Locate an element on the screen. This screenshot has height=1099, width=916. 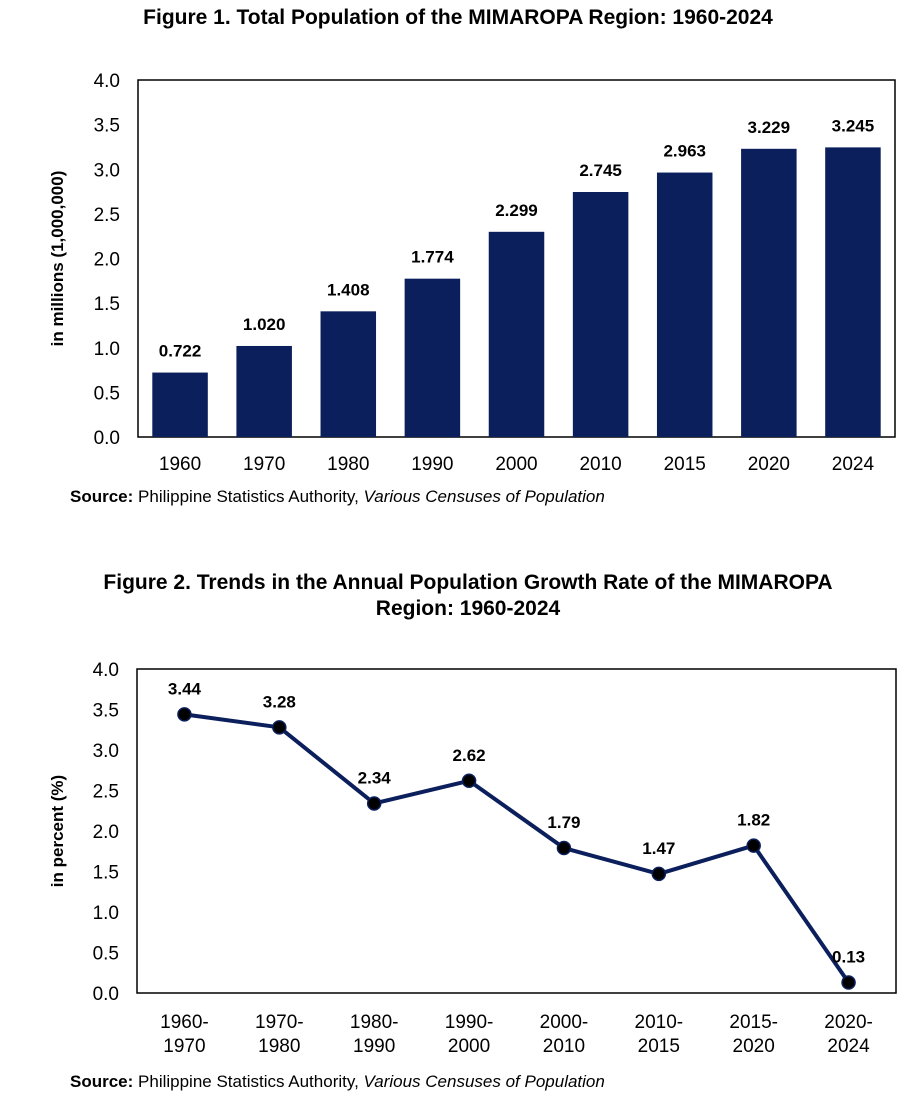
x-tick-label: 2015 is located at coordinates (685, 464).